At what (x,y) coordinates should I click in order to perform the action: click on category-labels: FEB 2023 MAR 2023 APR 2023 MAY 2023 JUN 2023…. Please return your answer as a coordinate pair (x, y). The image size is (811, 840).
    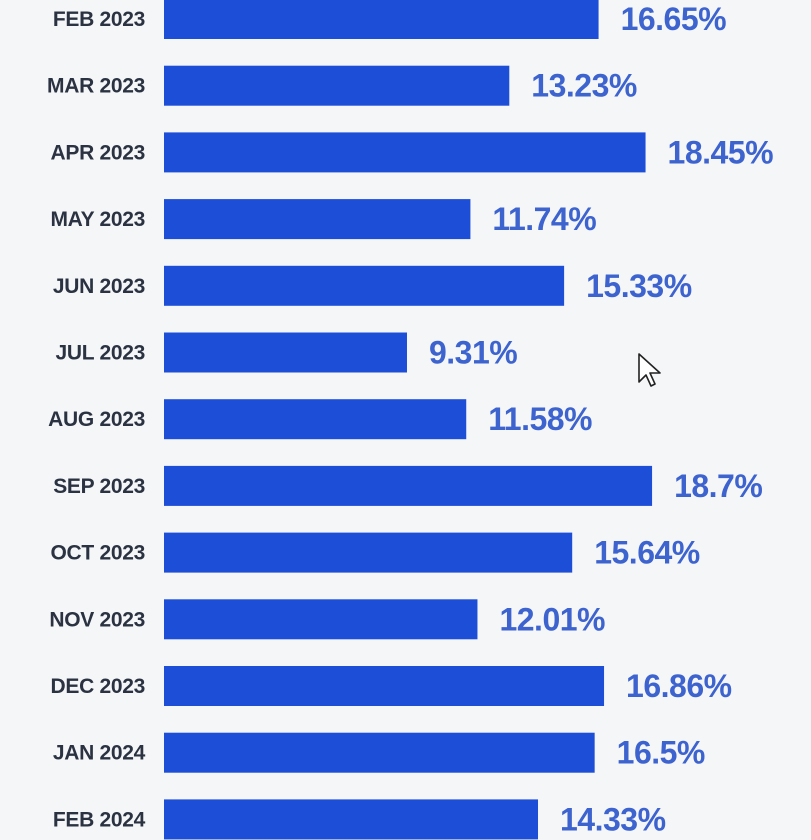
    Looking at the image, I should click on (96, 419).